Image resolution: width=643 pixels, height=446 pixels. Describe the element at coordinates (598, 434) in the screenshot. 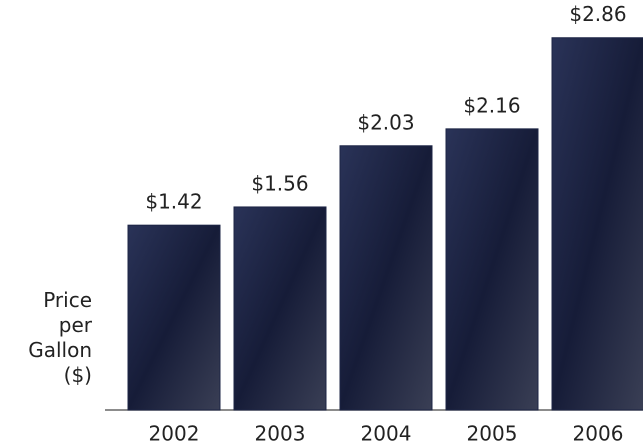

I see `x-tick-label: 2006` at that location.